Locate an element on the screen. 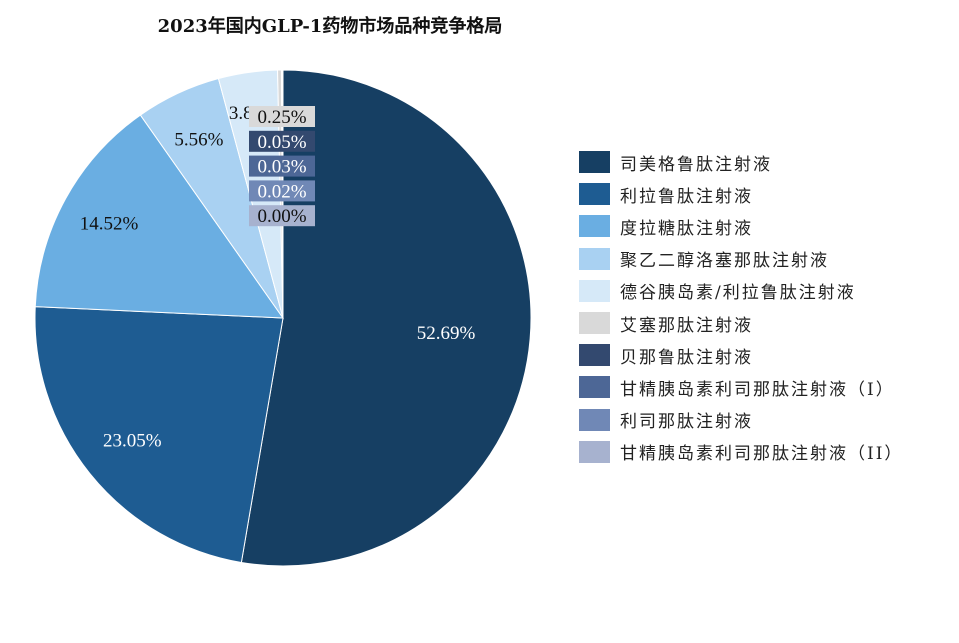 This screenshot has width=959, height=643. slice-label-9: 0.02% is located at coordinates (281, 191).